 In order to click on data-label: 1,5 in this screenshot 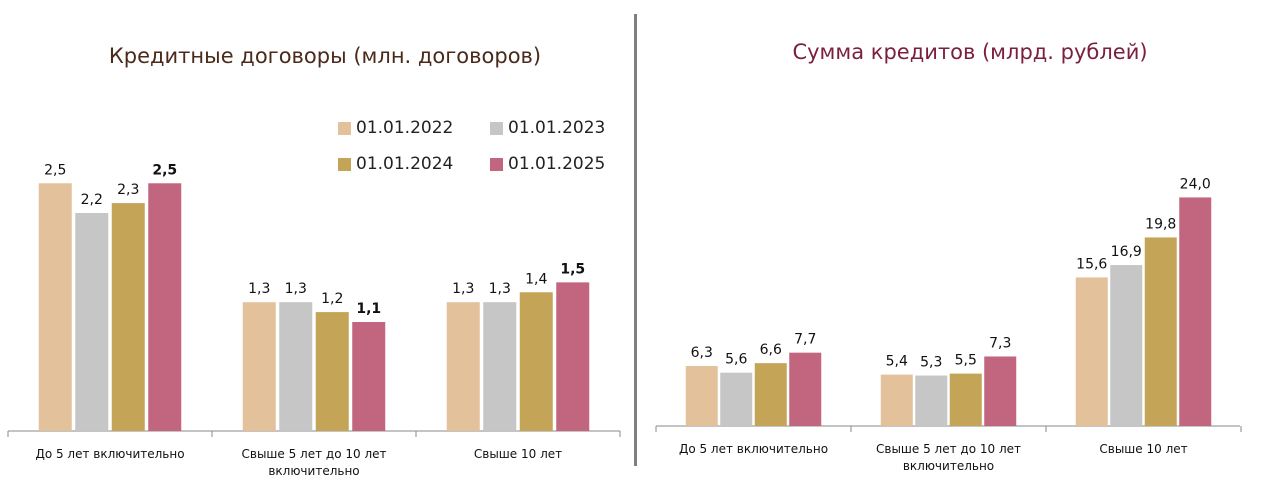, I will do `click(572, 269)`.